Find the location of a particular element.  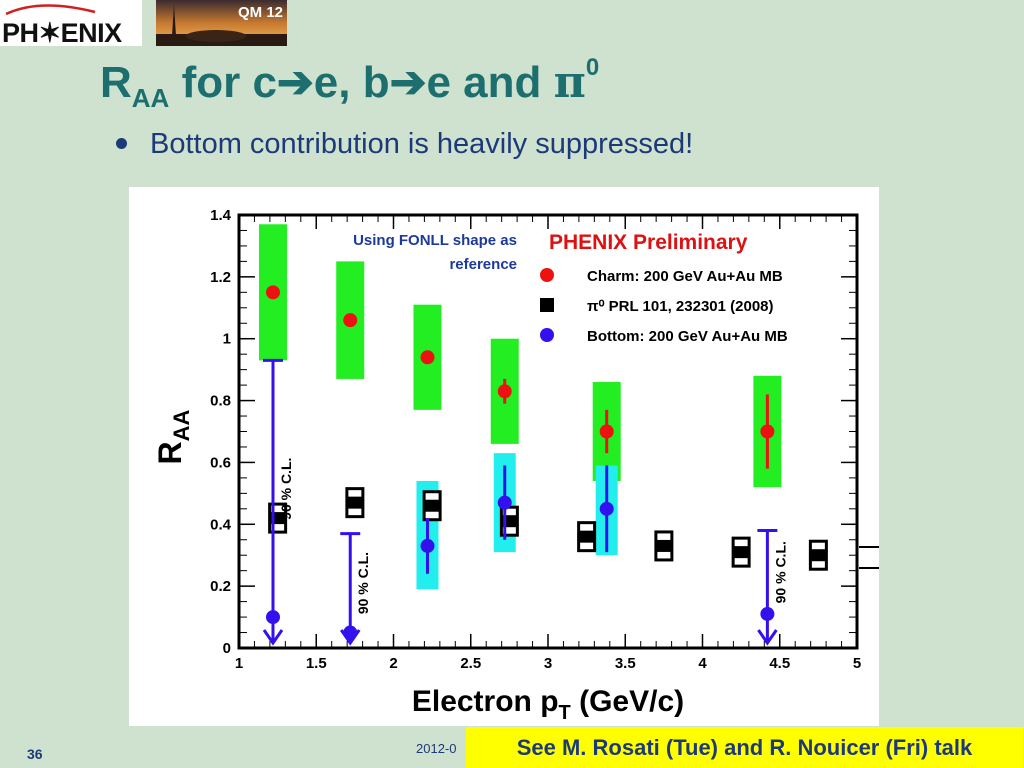

x-axis-title-main: Electron p is located at coordinates (485, 701).